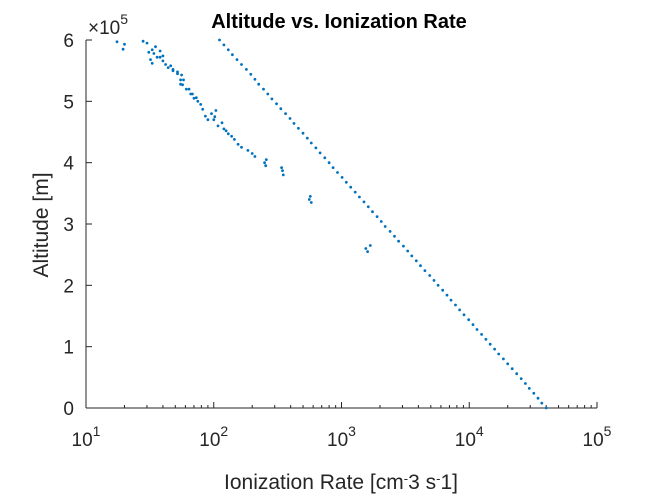  What do you see at coordinates (68, 164) in the screenshot?
I see `y-tick-label: 4` at bounding box center [68, 164].